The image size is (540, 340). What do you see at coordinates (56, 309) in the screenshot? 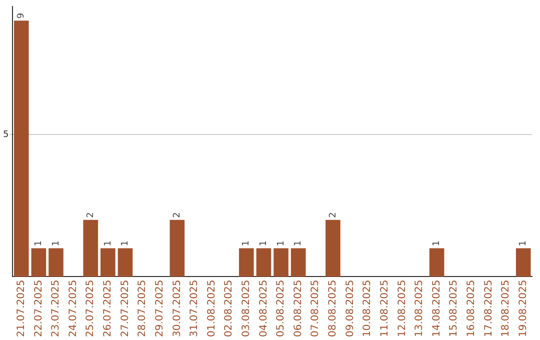
I see `x-tick-label: 23.07.2025` at bounding box center [56, 309].